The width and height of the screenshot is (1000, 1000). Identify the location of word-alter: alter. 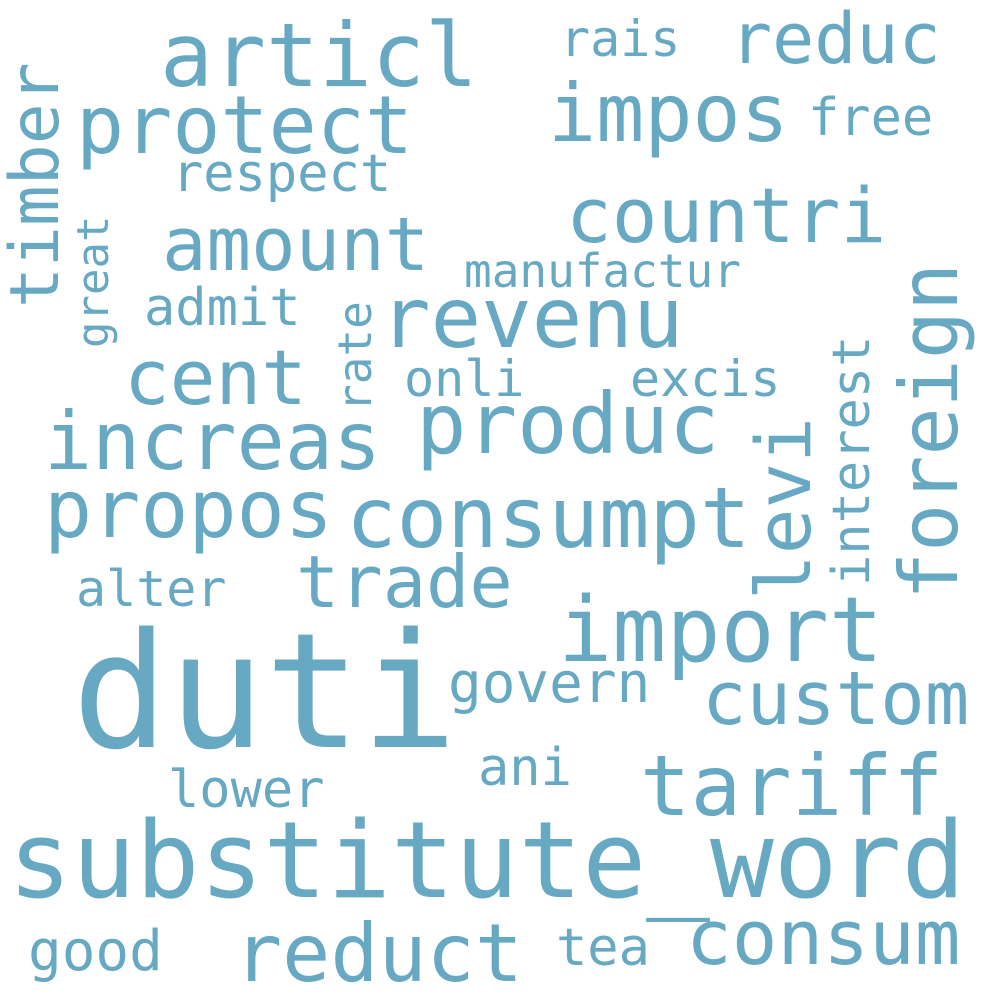
(151, 589).